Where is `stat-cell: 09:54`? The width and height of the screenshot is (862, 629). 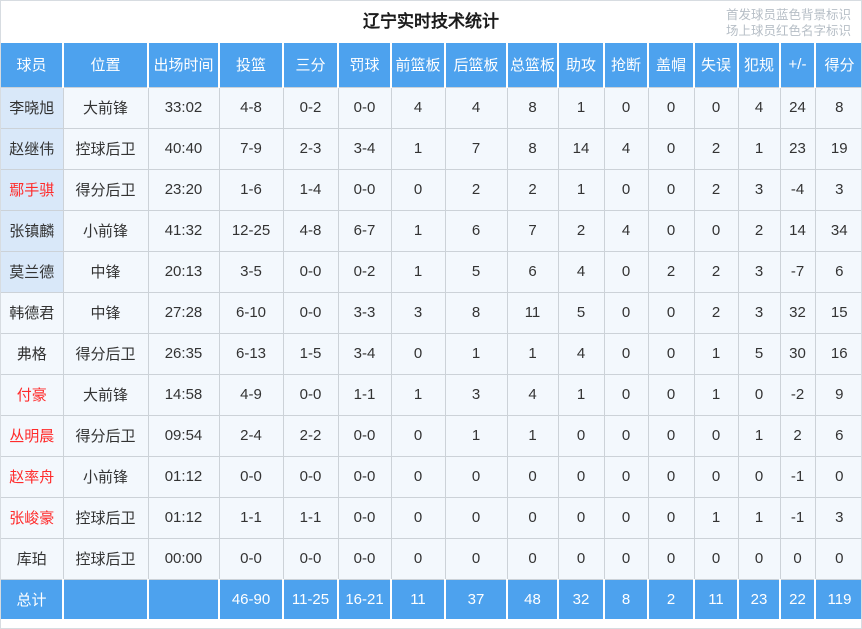 stat-cell: 09:54 is located at coordinates (183, 435).